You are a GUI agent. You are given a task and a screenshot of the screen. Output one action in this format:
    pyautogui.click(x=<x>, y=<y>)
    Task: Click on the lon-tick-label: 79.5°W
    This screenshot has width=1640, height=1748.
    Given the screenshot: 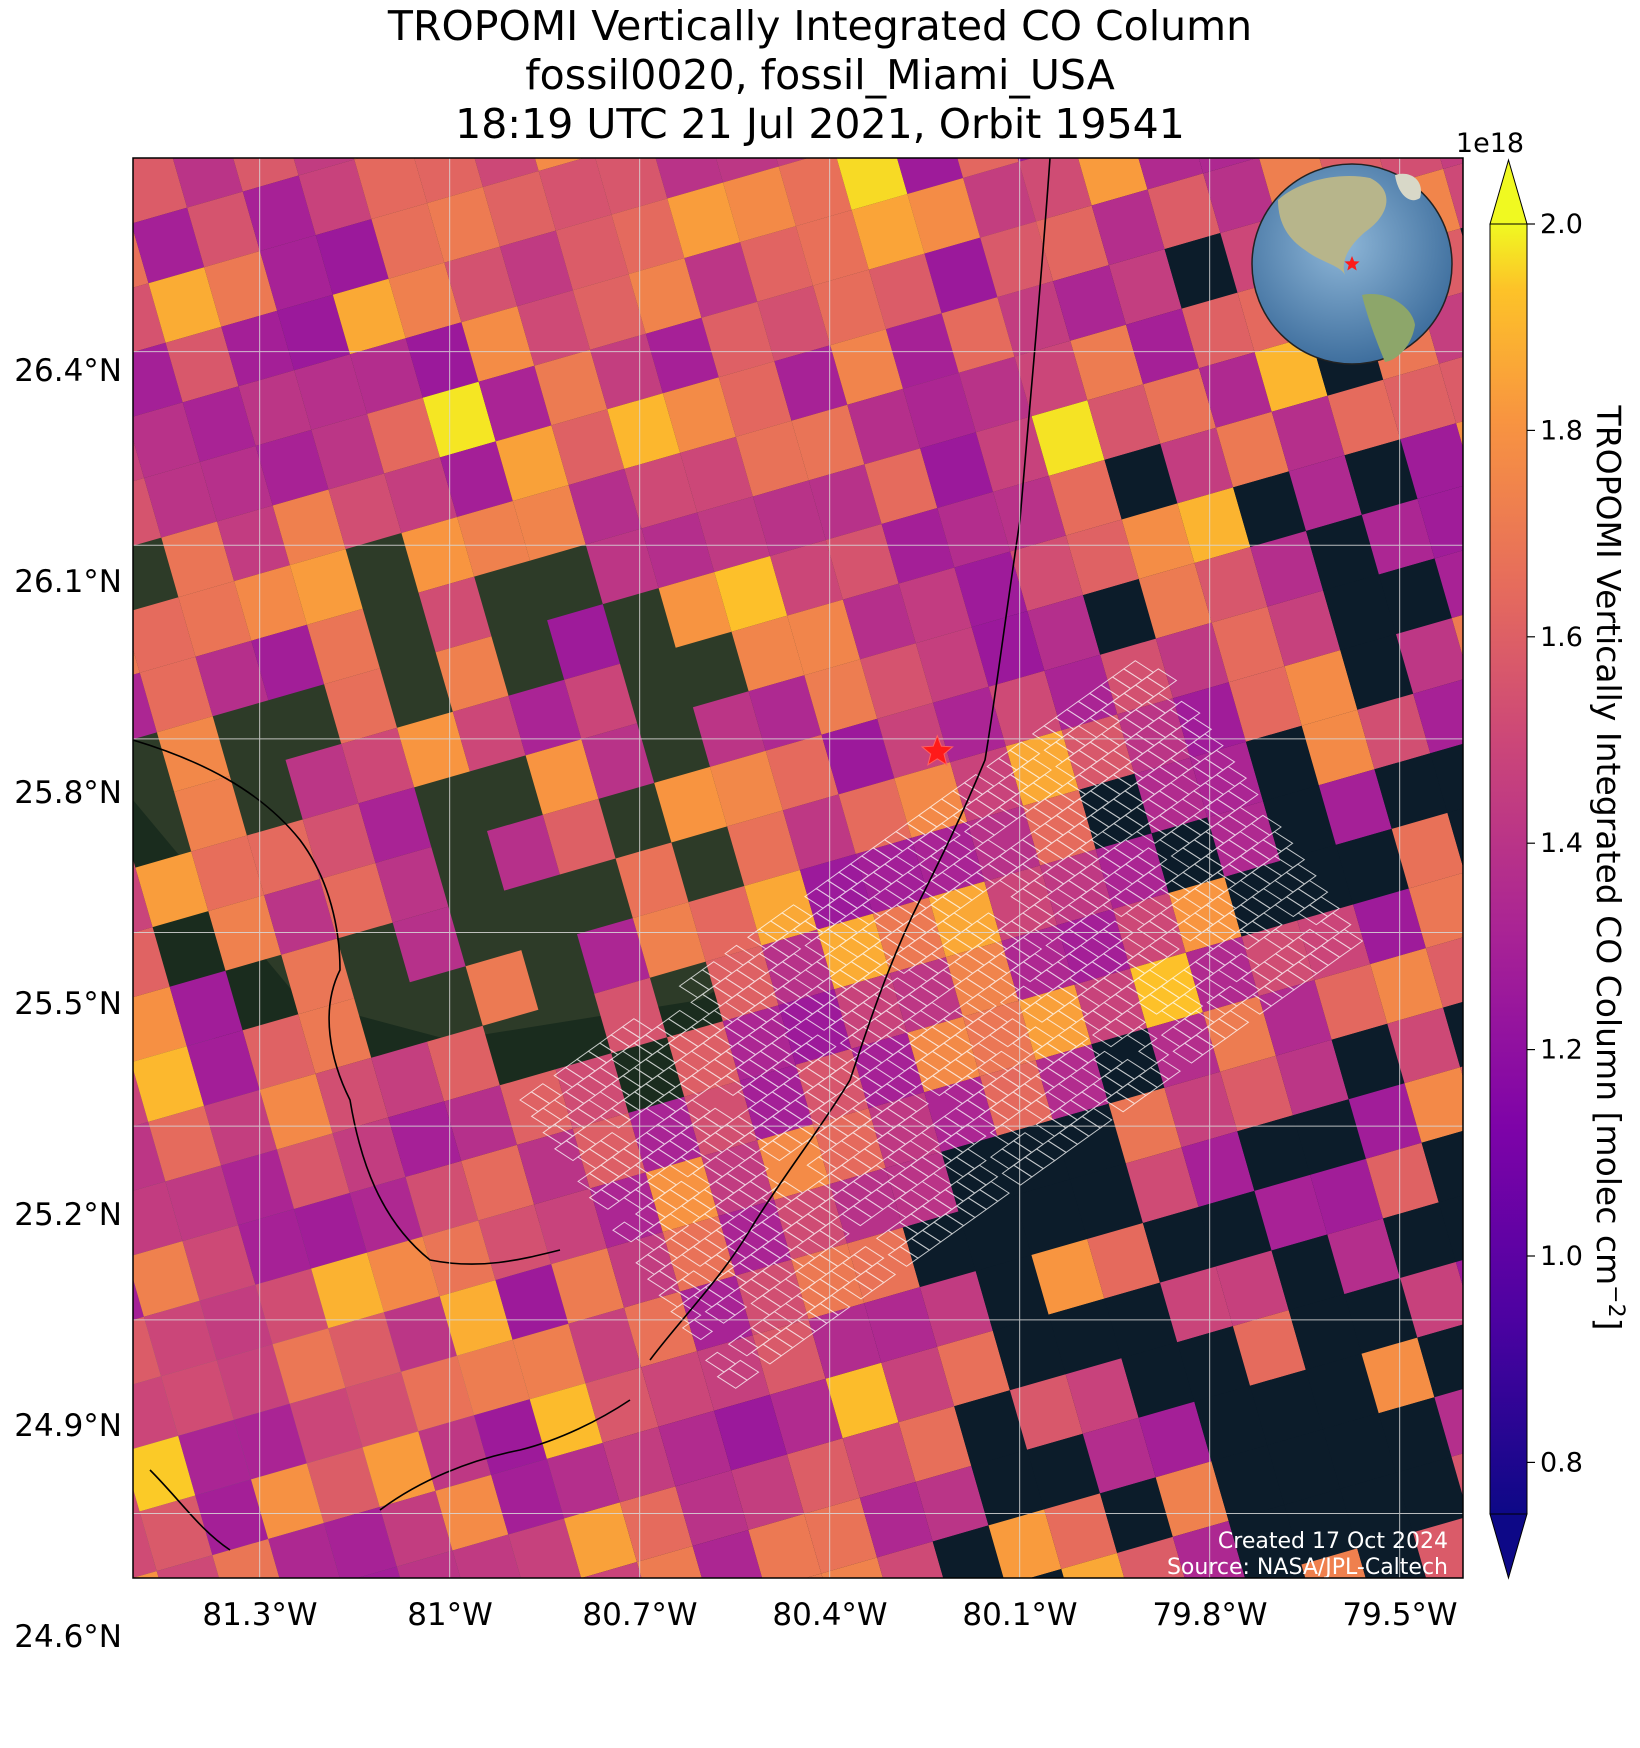 What is the action you would take?
    pyautogui.click(x=1399, y=1615)
    